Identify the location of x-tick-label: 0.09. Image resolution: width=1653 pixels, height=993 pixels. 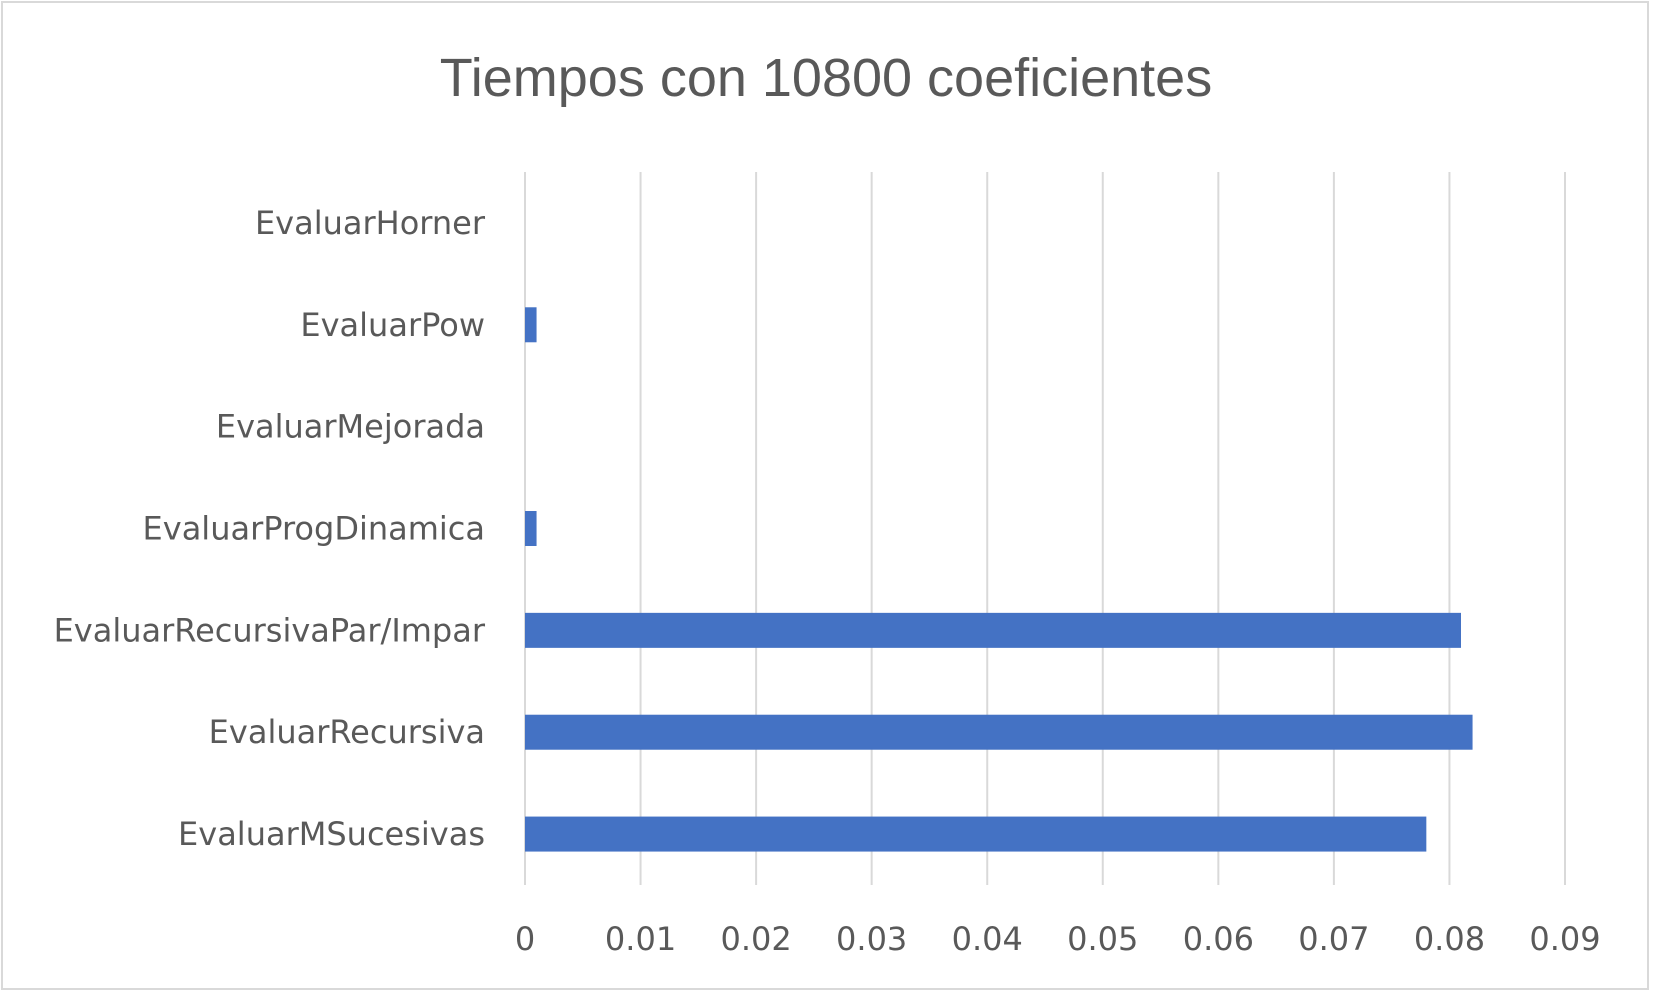
(1564, 939).